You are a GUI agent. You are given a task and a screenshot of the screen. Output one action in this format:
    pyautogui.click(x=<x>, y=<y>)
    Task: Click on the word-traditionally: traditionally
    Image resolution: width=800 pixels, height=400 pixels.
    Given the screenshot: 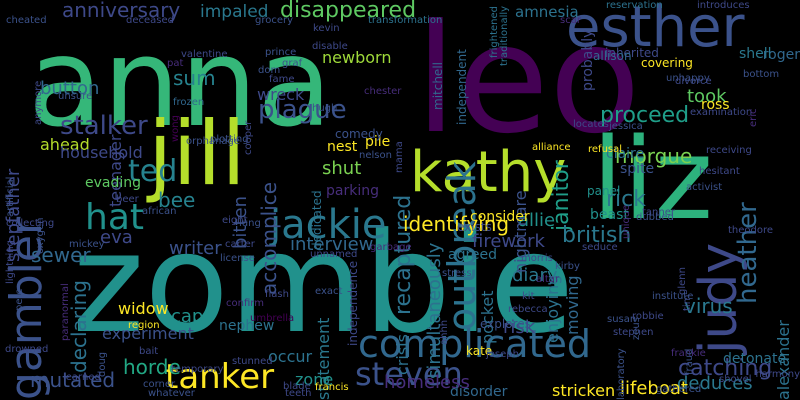 What is the action you would take?
    pyautogui.click(x=504, y=35)
    